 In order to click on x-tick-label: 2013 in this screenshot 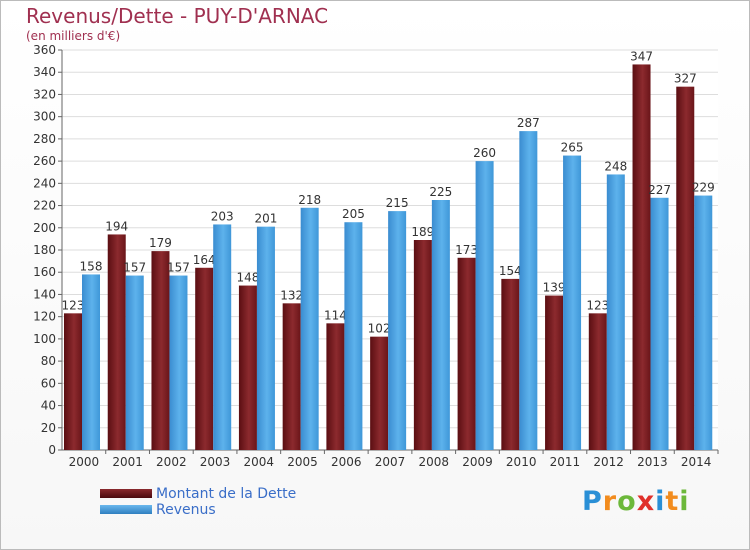, I will do `click(652, 462)`.